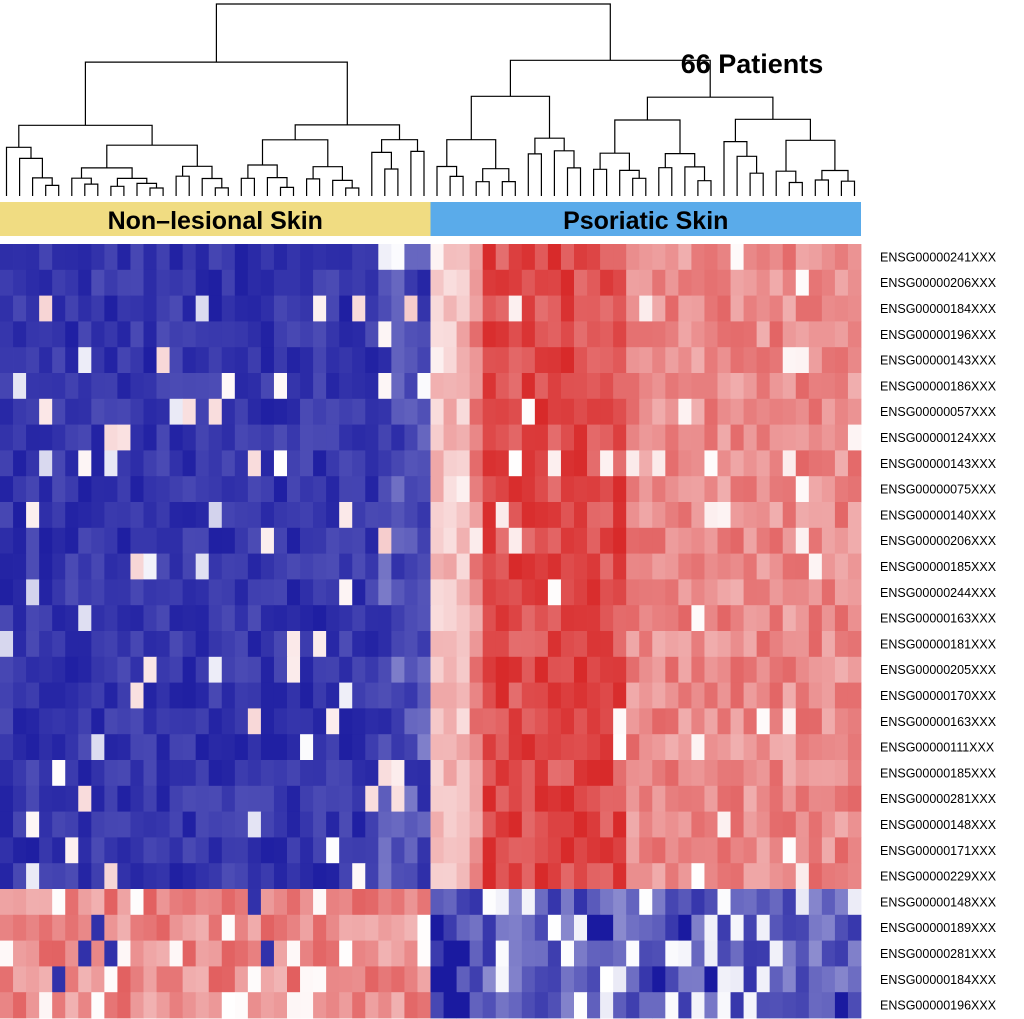 The height and width of the screenshot is (1019, 1024). Describe the element at coordinates (938, 490) in the screenshot. I see `row-label: ENSG00000075XXX` at that location.